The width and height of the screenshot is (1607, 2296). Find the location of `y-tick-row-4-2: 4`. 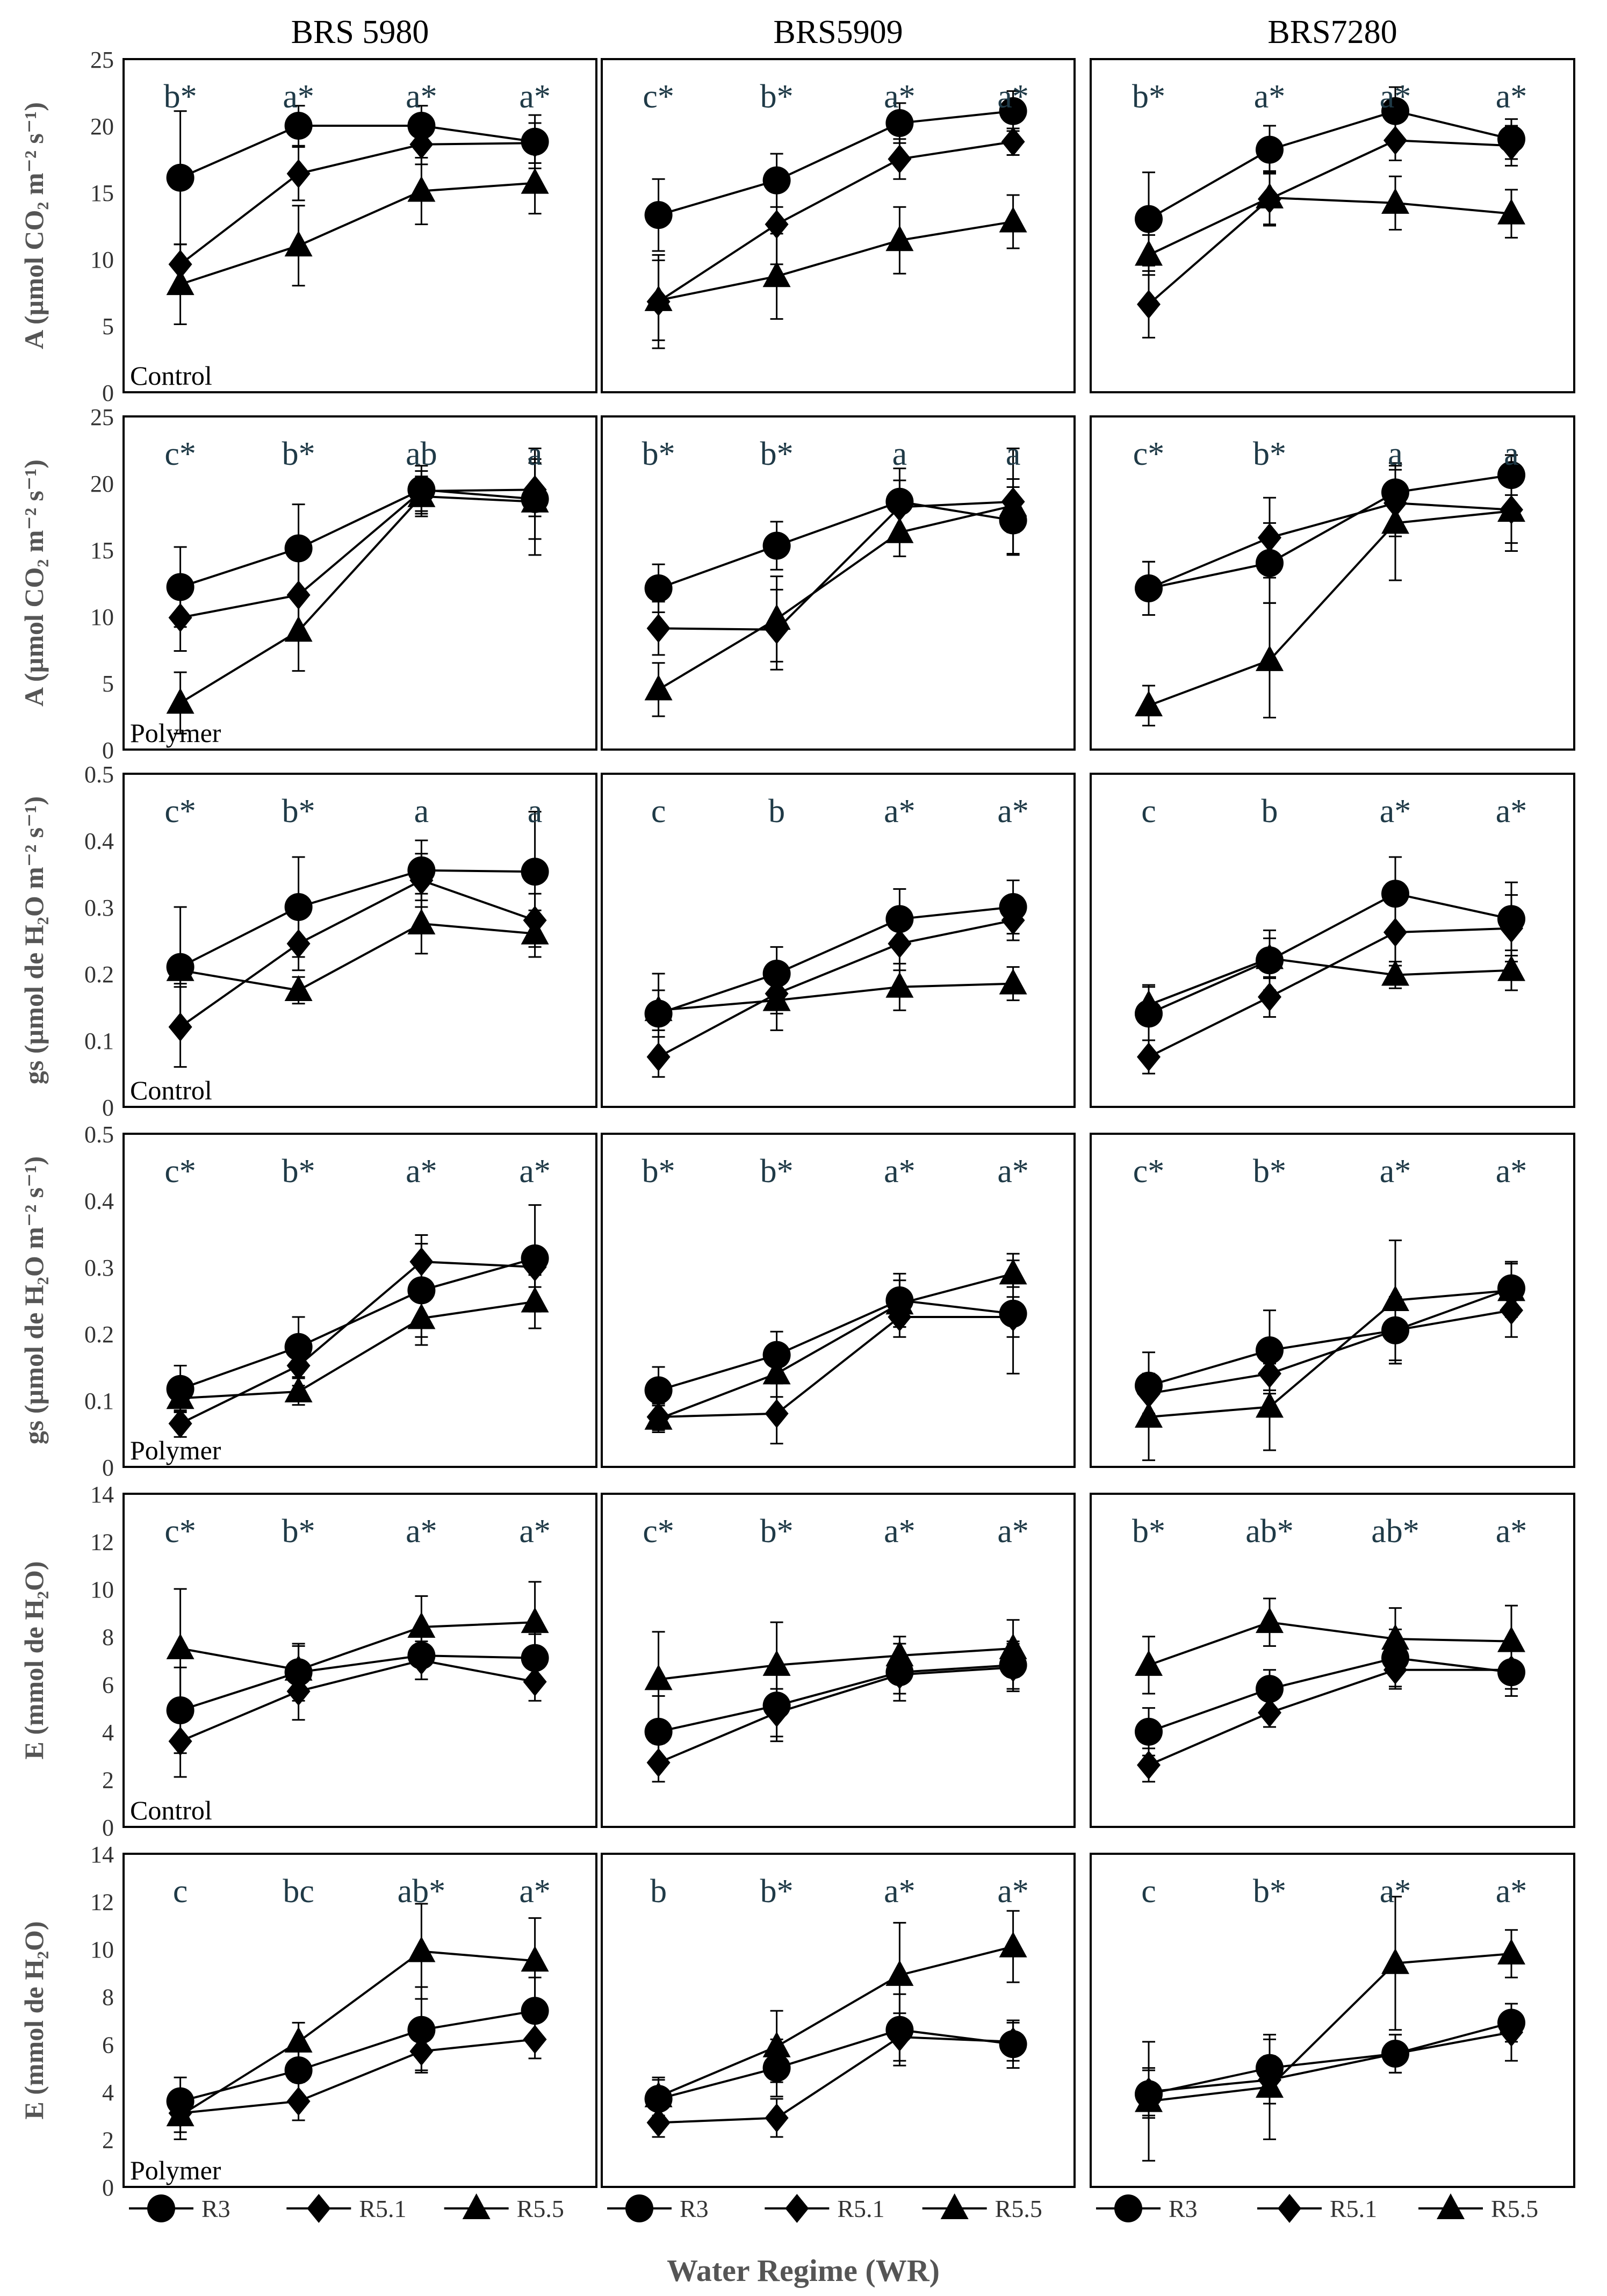

y-tick-row-4-2: 4 is located at coordinates (108, 1732).